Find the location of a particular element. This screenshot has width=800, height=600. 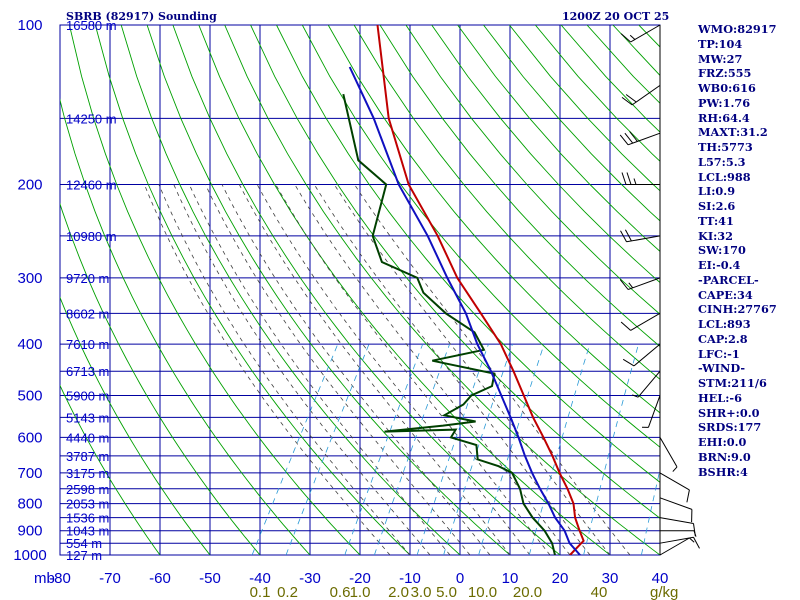

temperature-tick-label: -60 is located at coordinates (160, 578).